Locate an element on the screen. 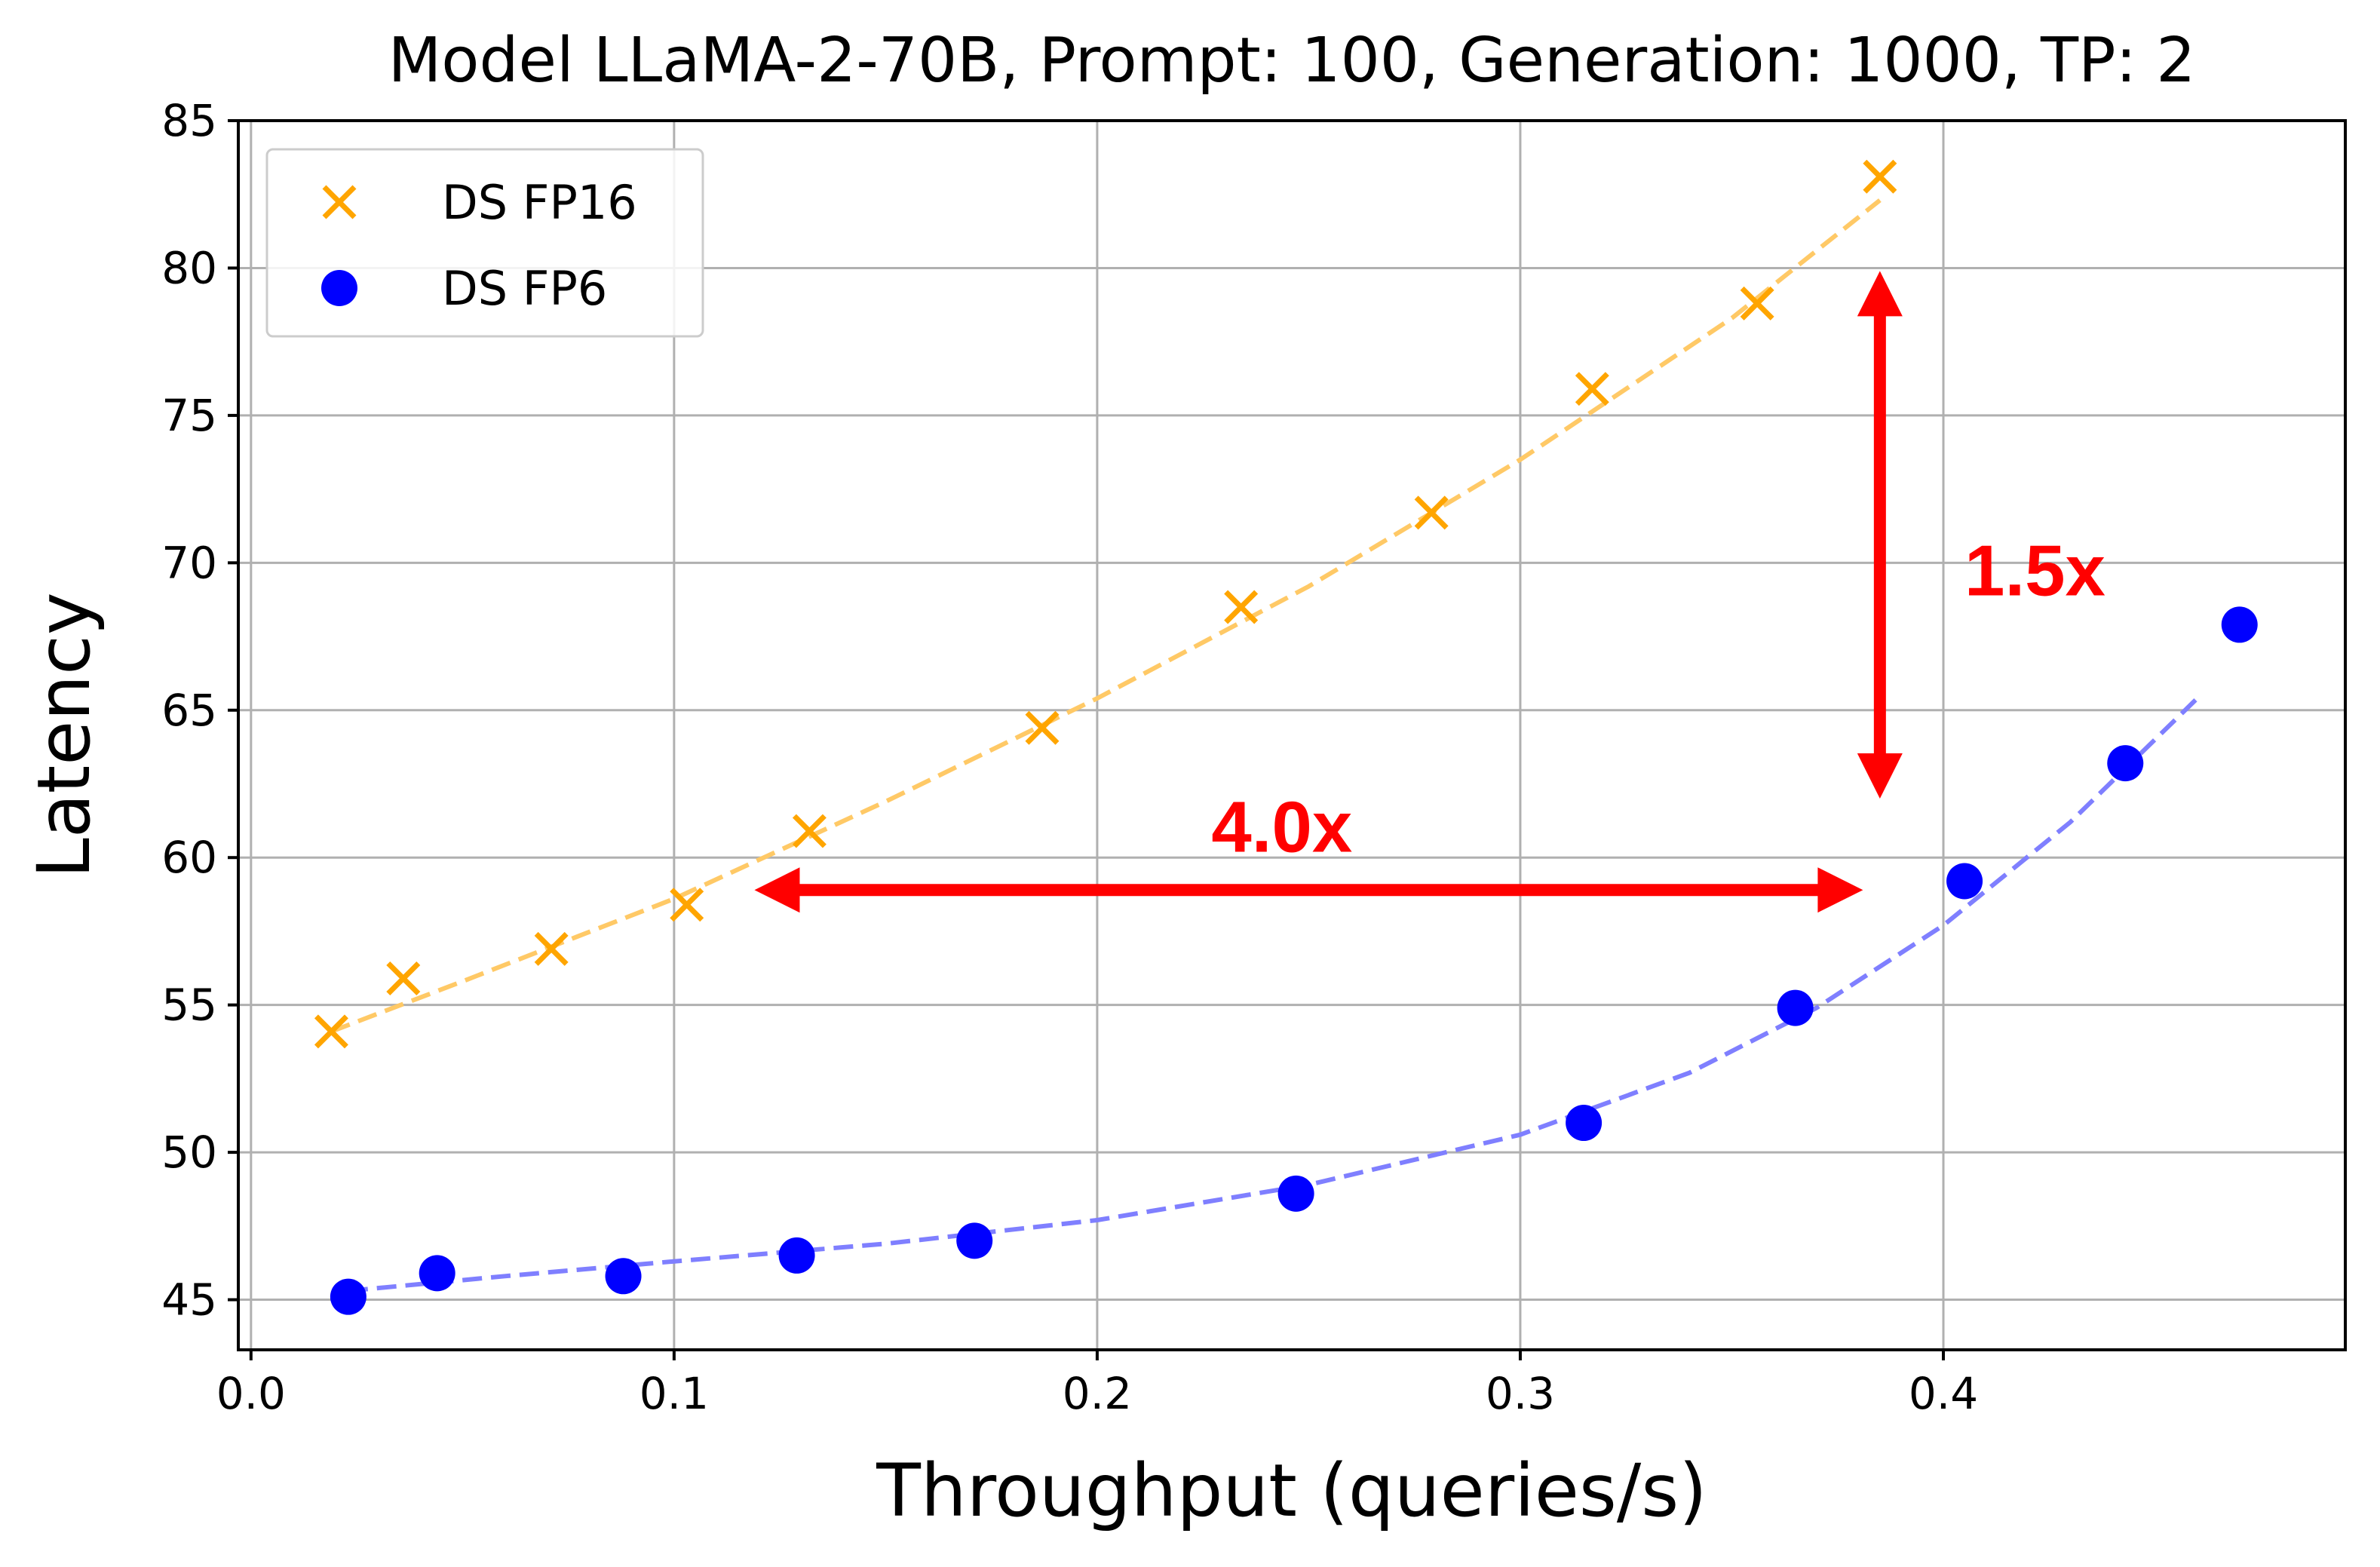 The width and height of the screenshot is (2380, 1567). y-tick-label: 75 is located at coordinates (189, 415).